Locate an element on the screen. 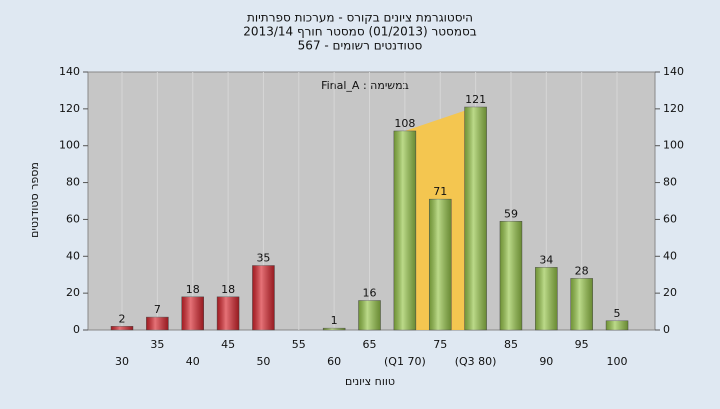 The image size is (720, 409). value-label: 5 is located at coordinates (617, 313).